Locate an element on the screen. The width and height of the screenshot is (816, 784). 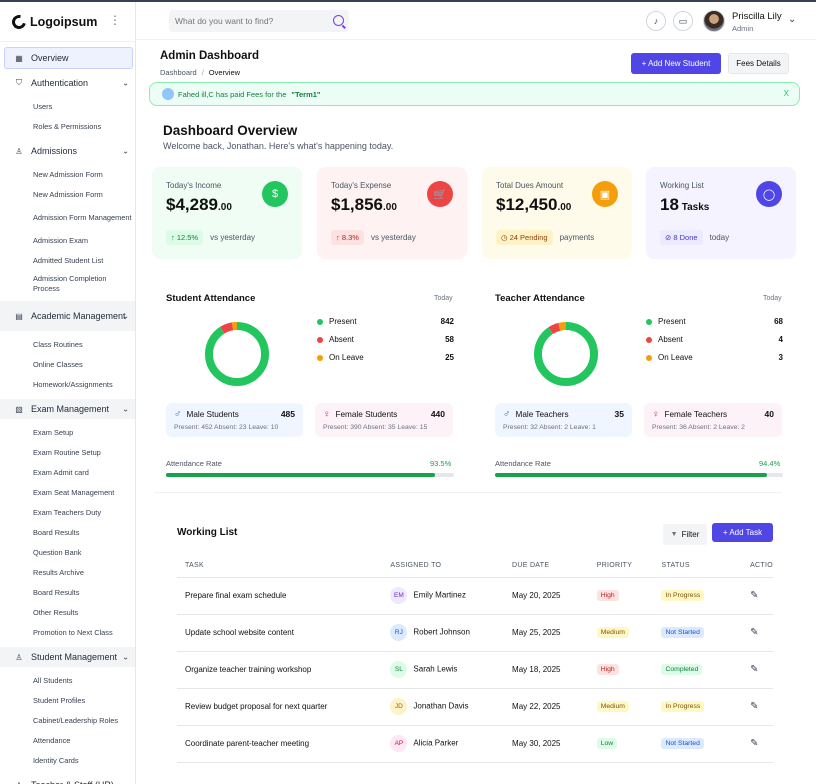
breadcrumb-dashboard: Dashboard is located at coordinates (178, 72).